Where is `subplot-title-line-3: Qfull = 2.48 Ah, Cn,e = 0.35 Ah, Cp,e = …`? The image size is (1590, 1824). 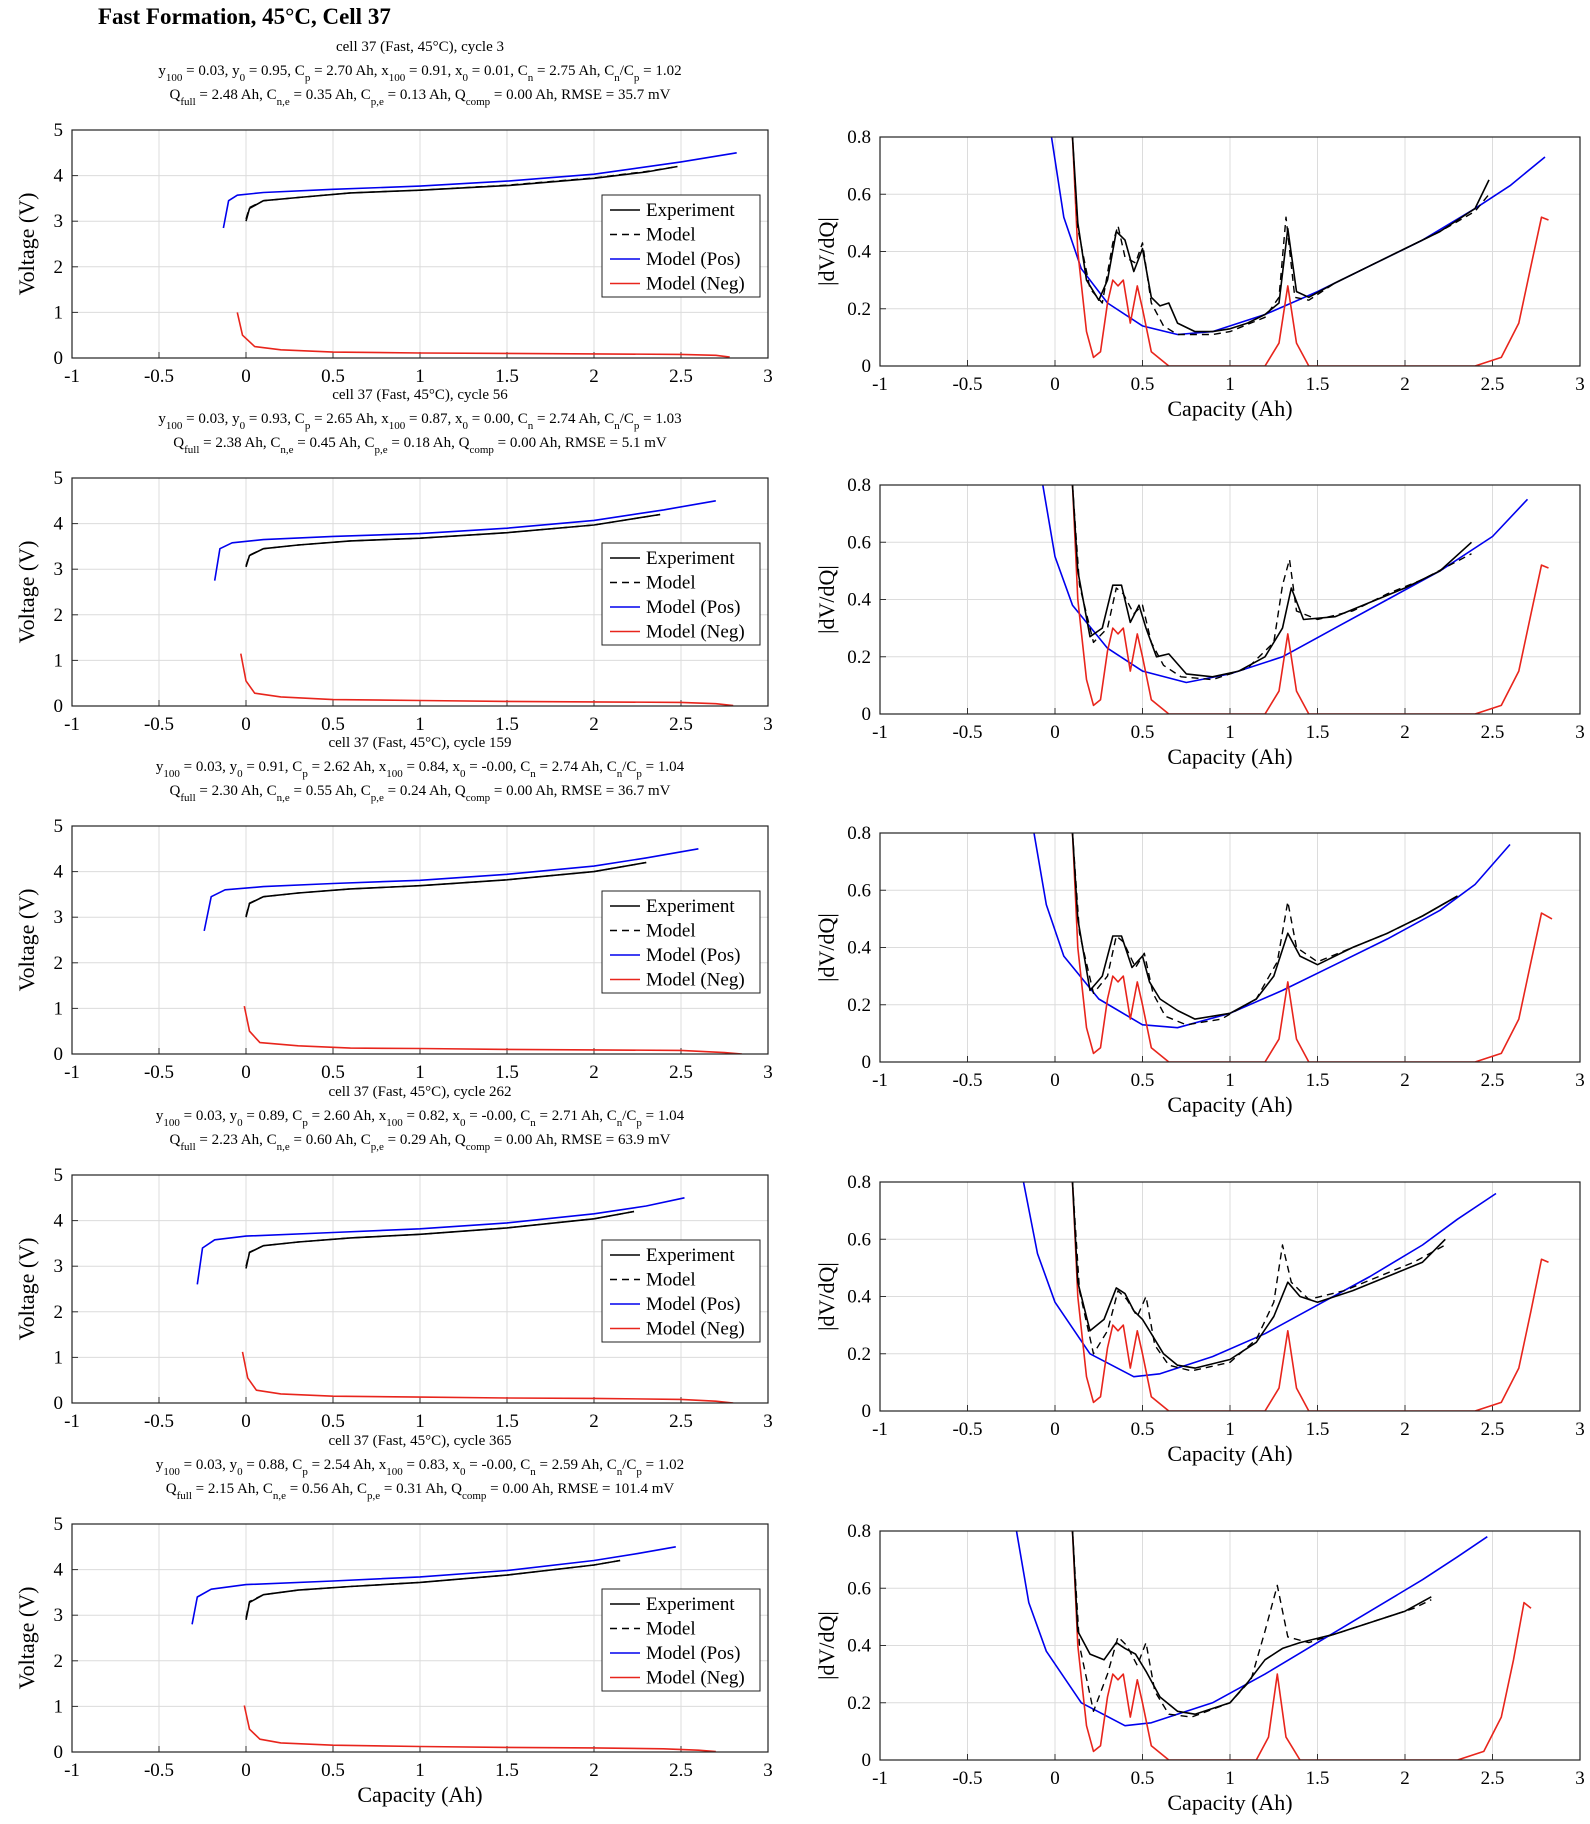
subplot-title-line-3: Qfull = 2.48 Ah, Cn,e = 0.35 Ah, Cp,e = … is located at coordinates (420, 97).